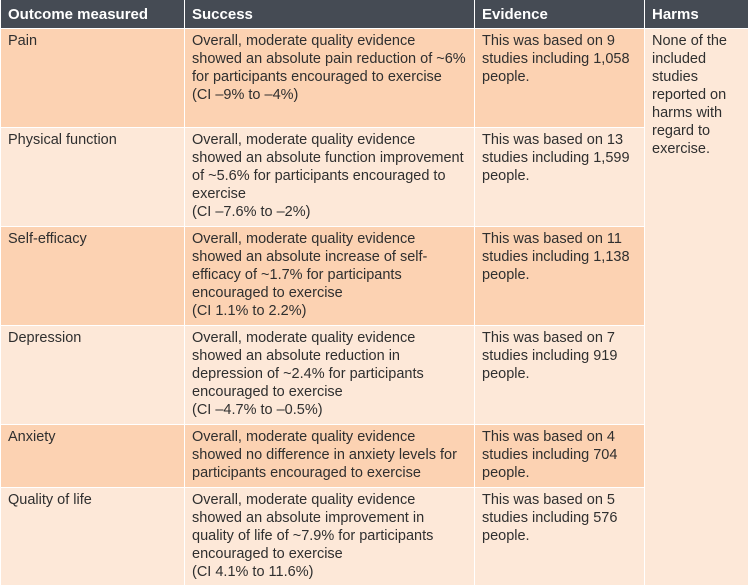  Describe the element at coordinates (93, 14) in the screenshot. I see `header-outcome: Outcome measured` at that location.